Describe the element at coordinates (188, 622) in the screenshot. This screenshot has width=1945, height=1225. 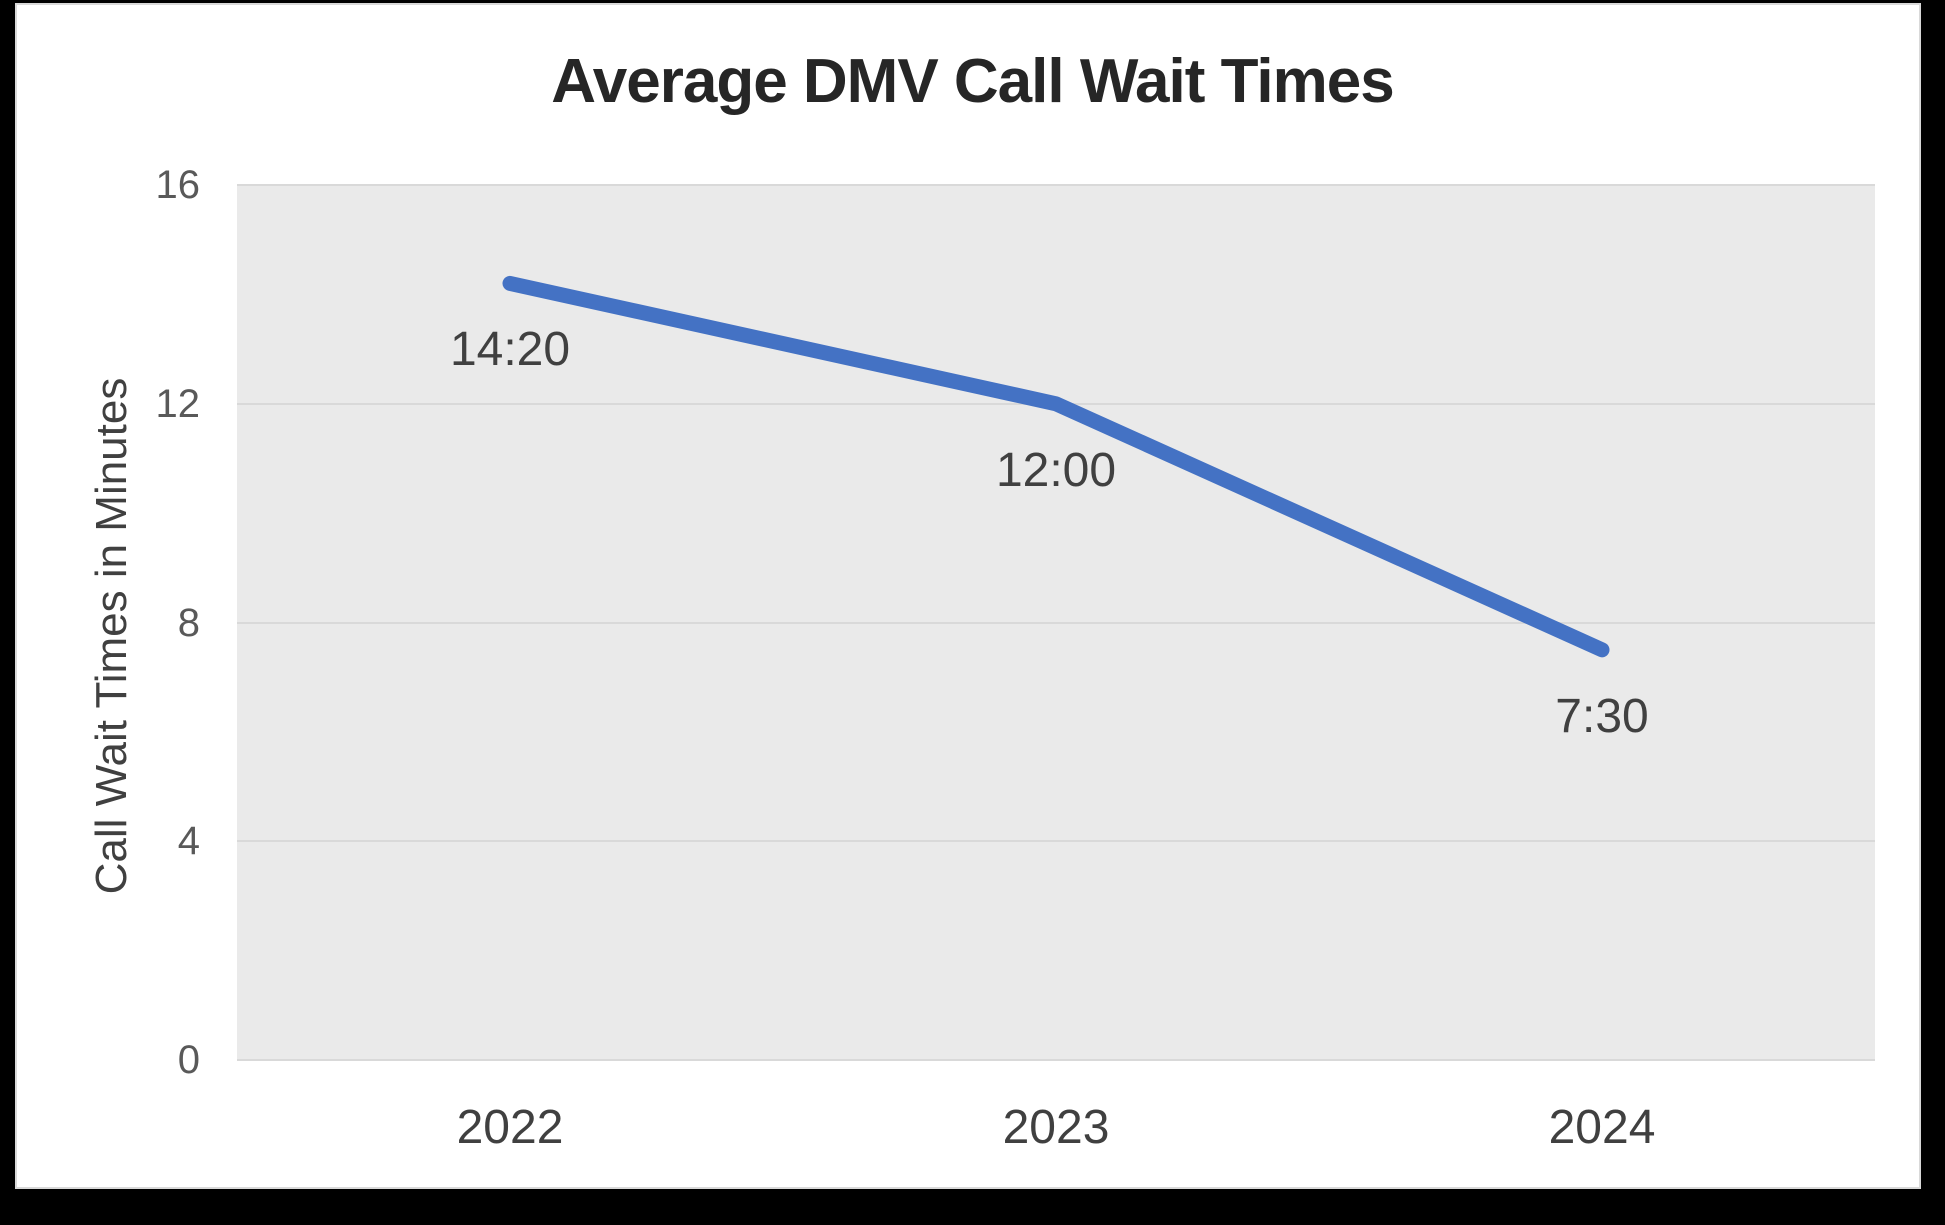
I see `y-tick-label-8: 8` at that location.